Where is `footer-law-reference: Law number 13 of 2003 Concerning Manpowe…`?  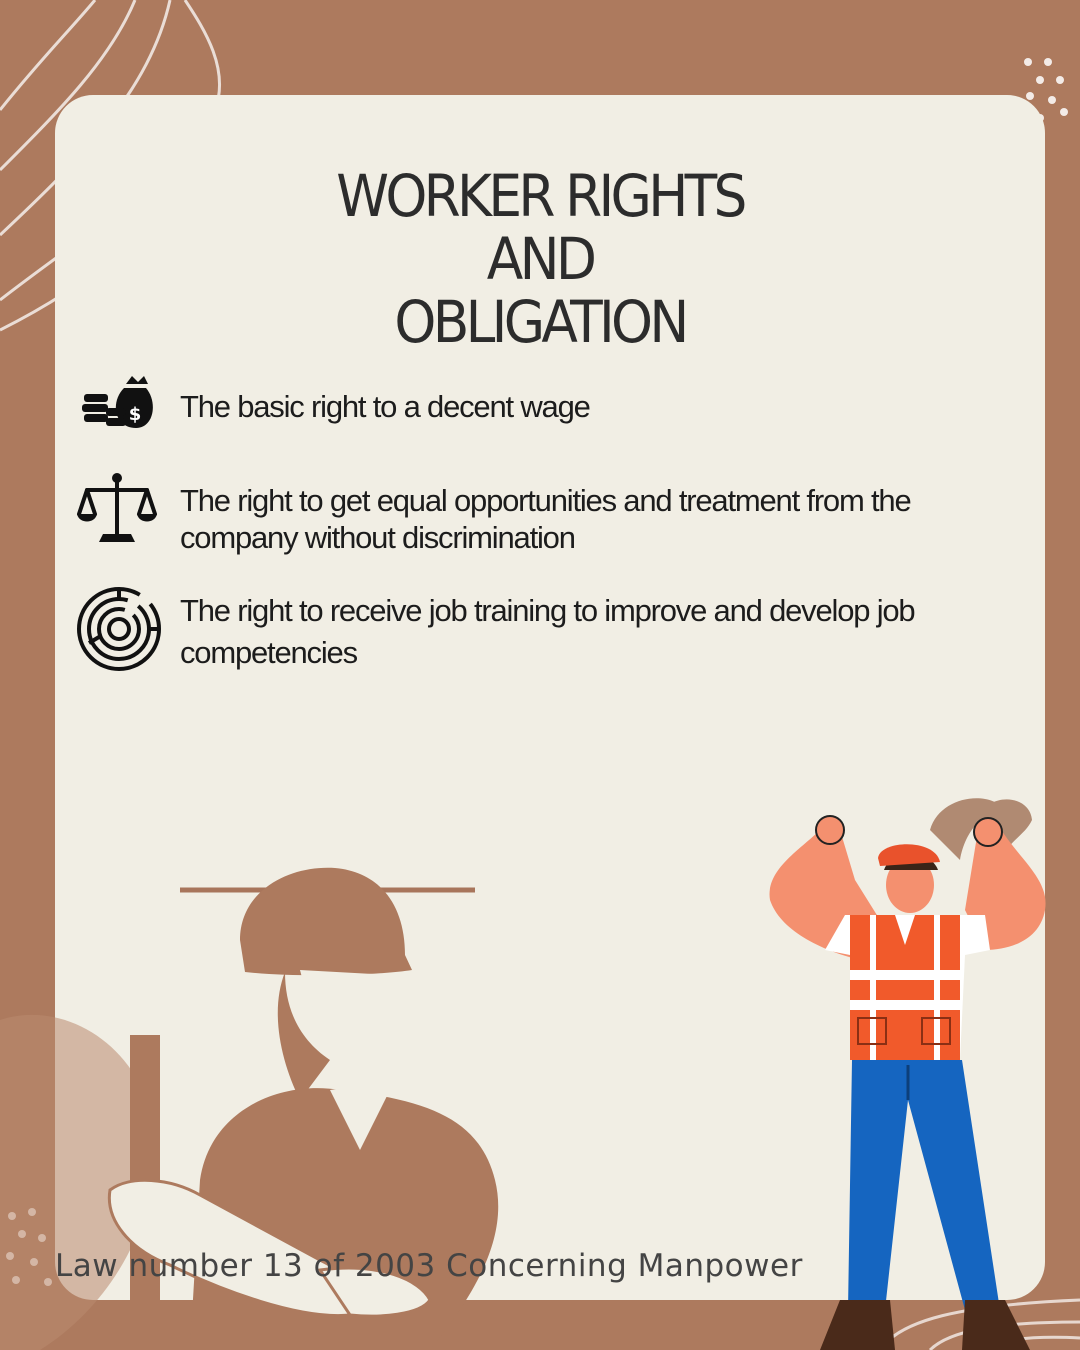
footer-law-reference: Law number 13 of 2003 Concerning Manpowe… is located at coordinates (429, 1266).